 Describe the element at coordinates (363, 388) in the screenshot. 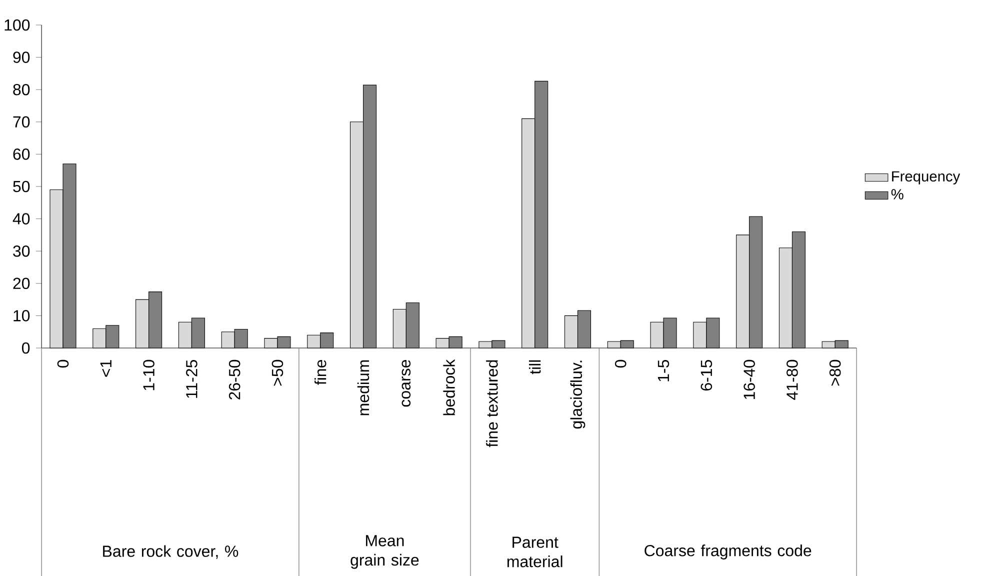

I see `x-tick-label: medium` at that location.